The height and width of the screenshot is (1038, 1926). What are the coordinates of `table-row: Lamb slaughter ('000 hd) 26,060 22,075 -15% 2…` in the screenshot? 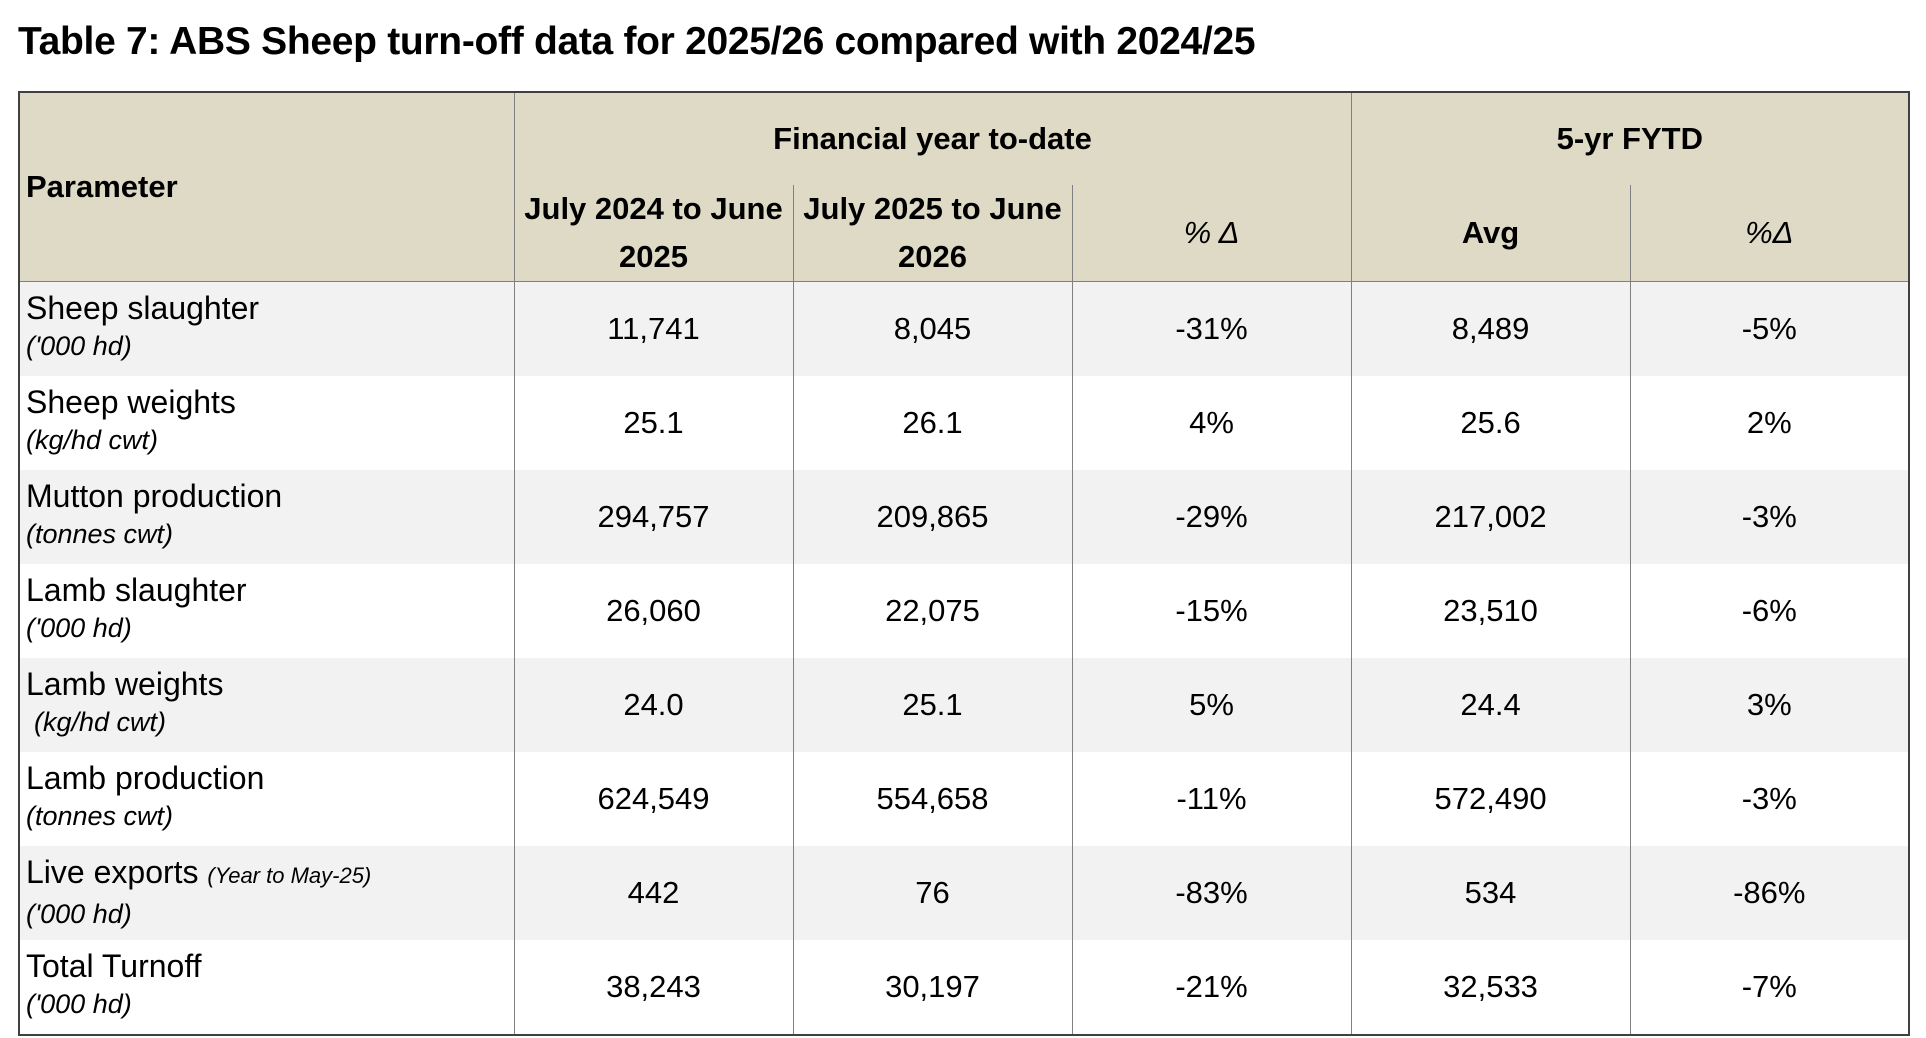 It's located at (964, 611).